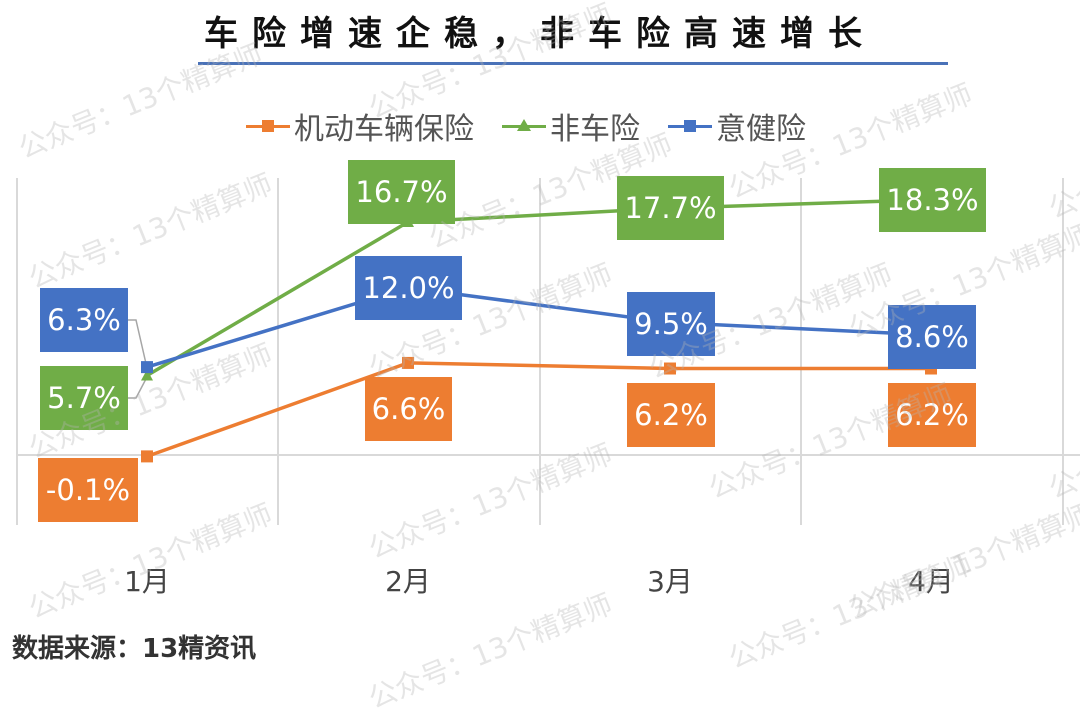 This screenshot has height=717, width=1080. What do you see at coordinates (408, 288) in the screenshot?
I see `data-label-health: 12.0%` at bounding box center [408, 288].